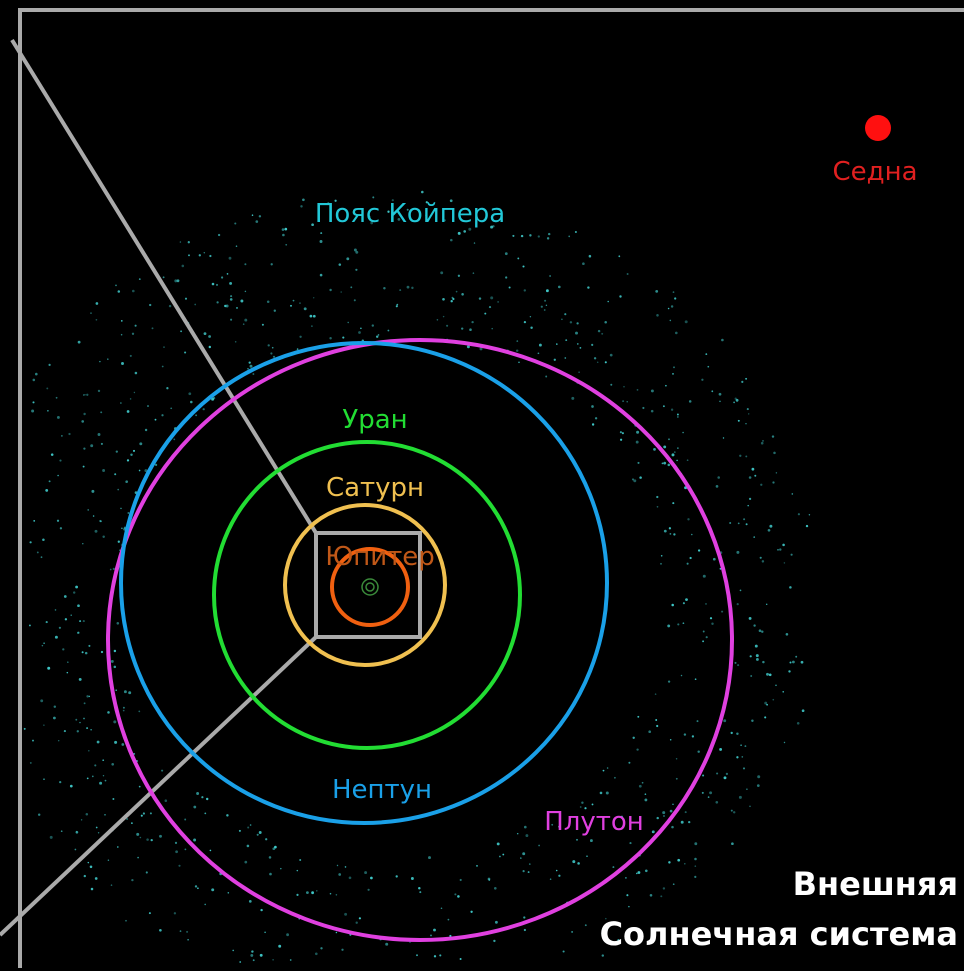  I want to click on neptune-label: Нептун, so click(382, 790).